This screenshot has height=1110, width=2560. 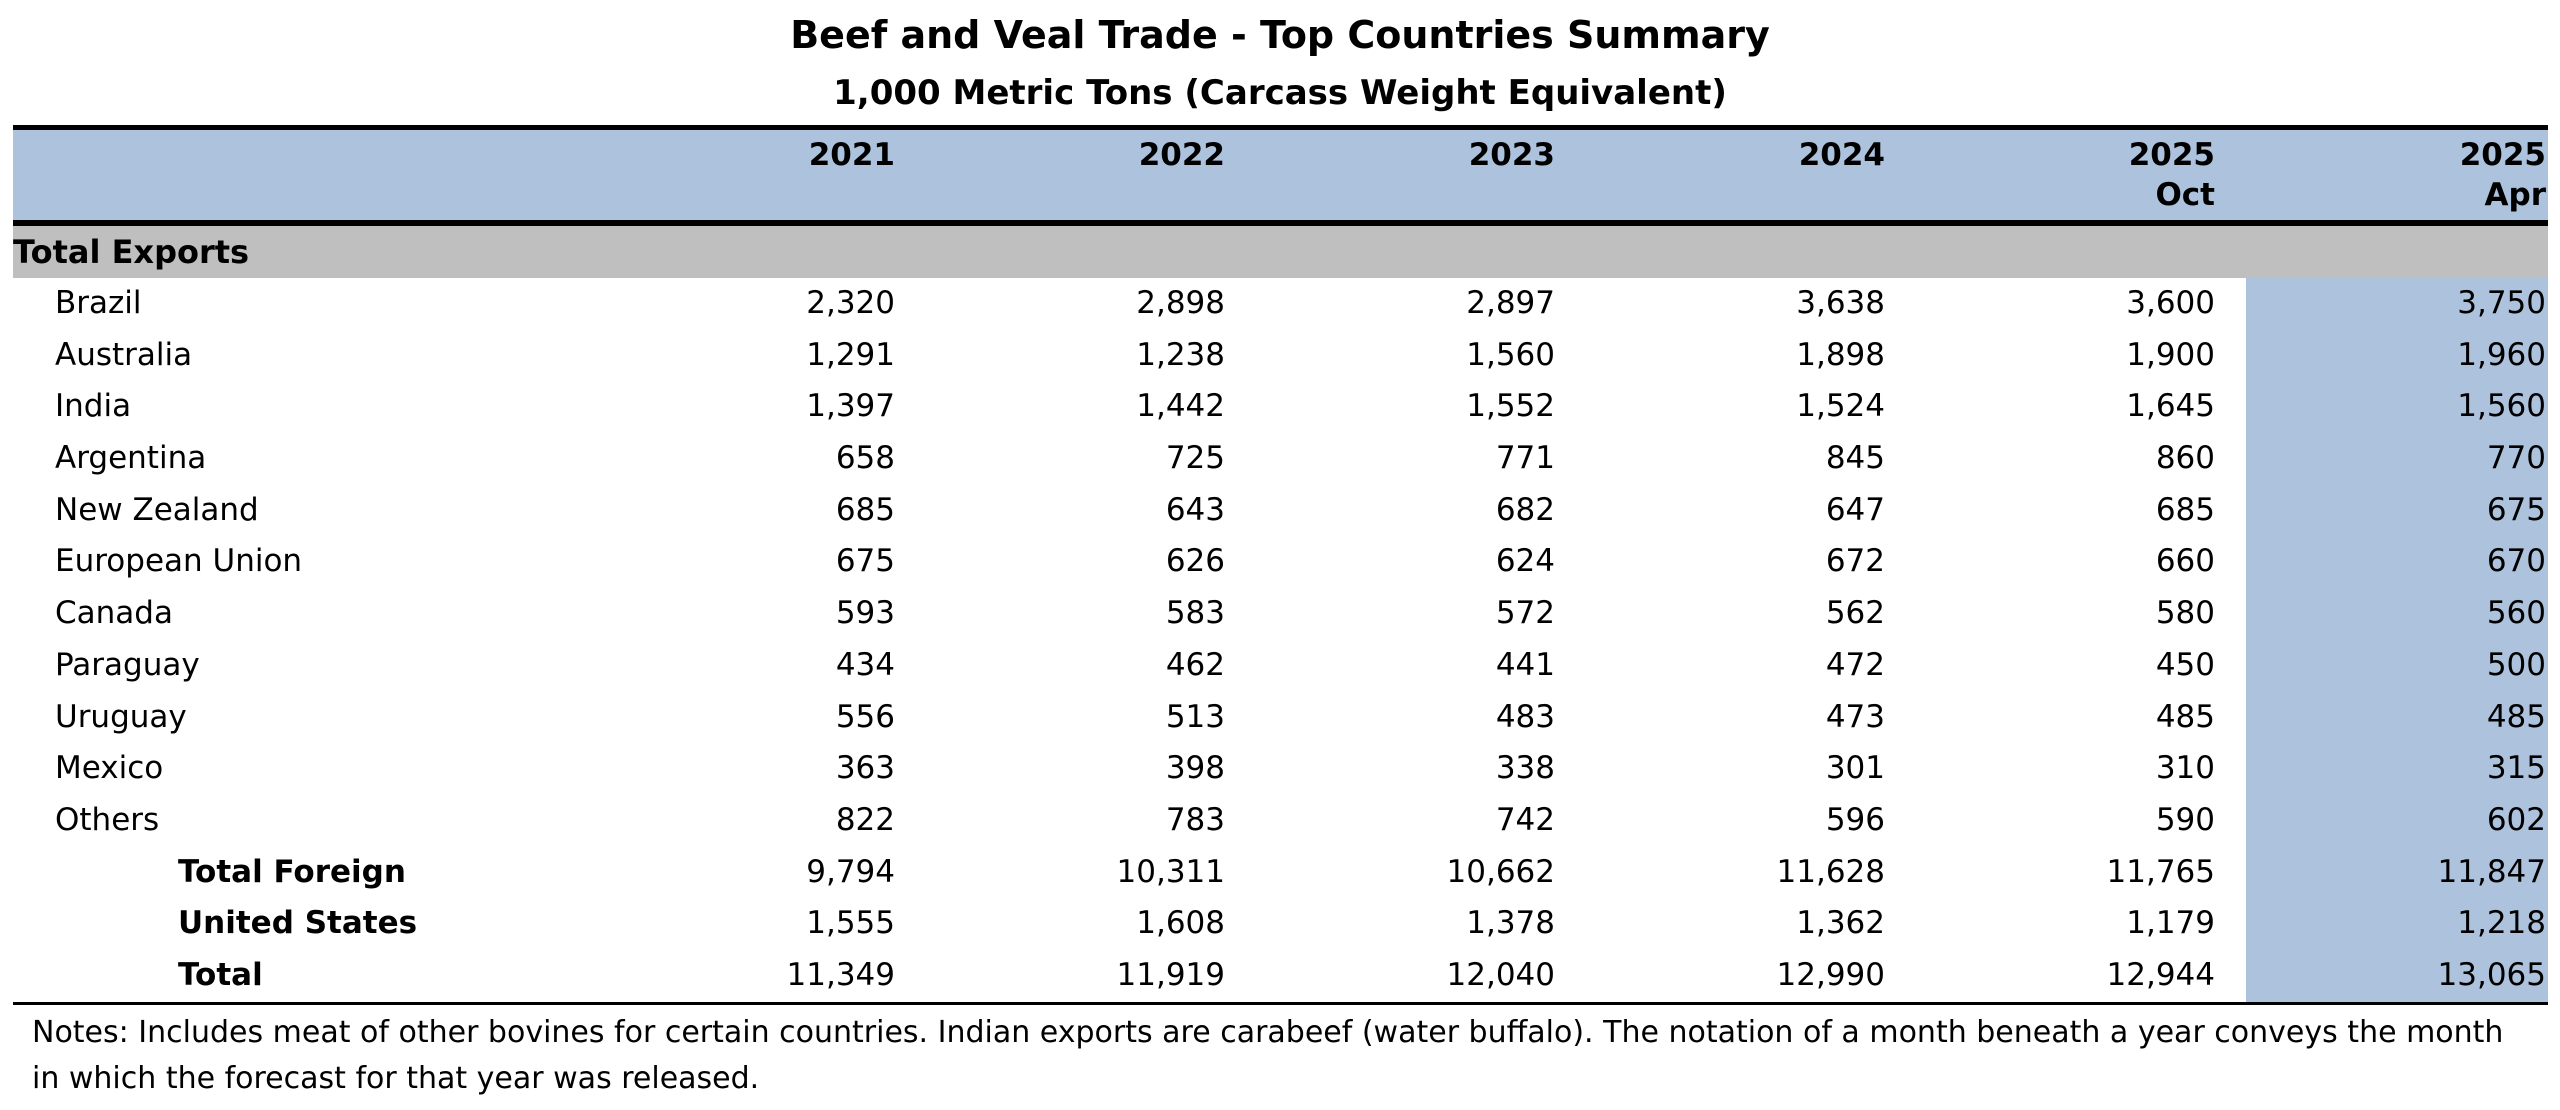 I want to click on cell-value: 1,555, so click(x=850, y=923).